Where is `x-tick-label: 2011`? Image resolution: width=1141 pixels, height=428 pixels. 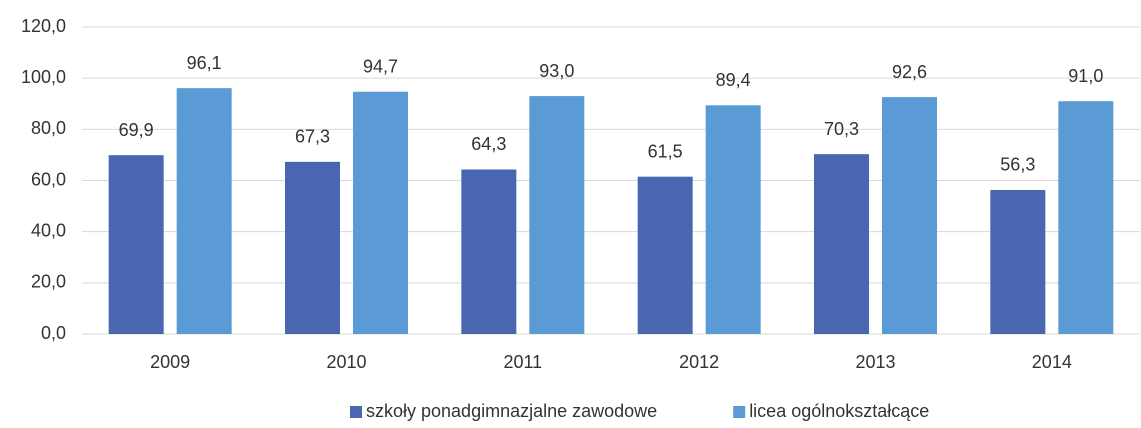
x-tick-label: 2011 is located at coordinates (522, 362).